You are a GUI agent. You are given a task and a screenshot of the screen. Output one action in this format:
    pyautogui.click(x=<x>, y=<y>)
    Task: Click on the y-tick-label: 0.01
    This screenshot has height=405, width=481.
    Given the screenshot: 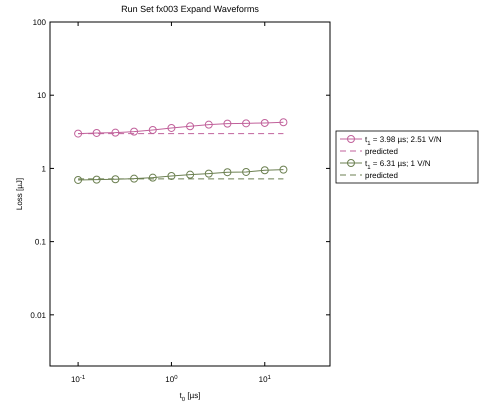 What is the action you would take?
    pyautogui.click(x=38, y=315)
    